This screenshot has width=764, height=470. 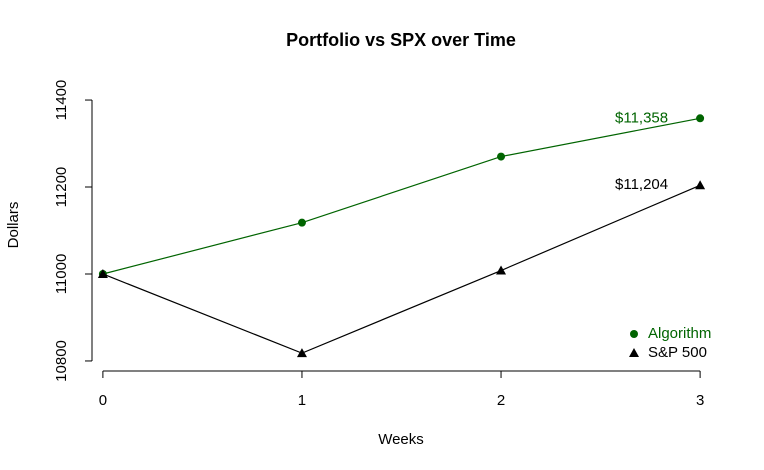 What do you see at coordinates (302, 400) in the screenshot?
I see `x-tick-label: 1` at bounding box center [302, 400].